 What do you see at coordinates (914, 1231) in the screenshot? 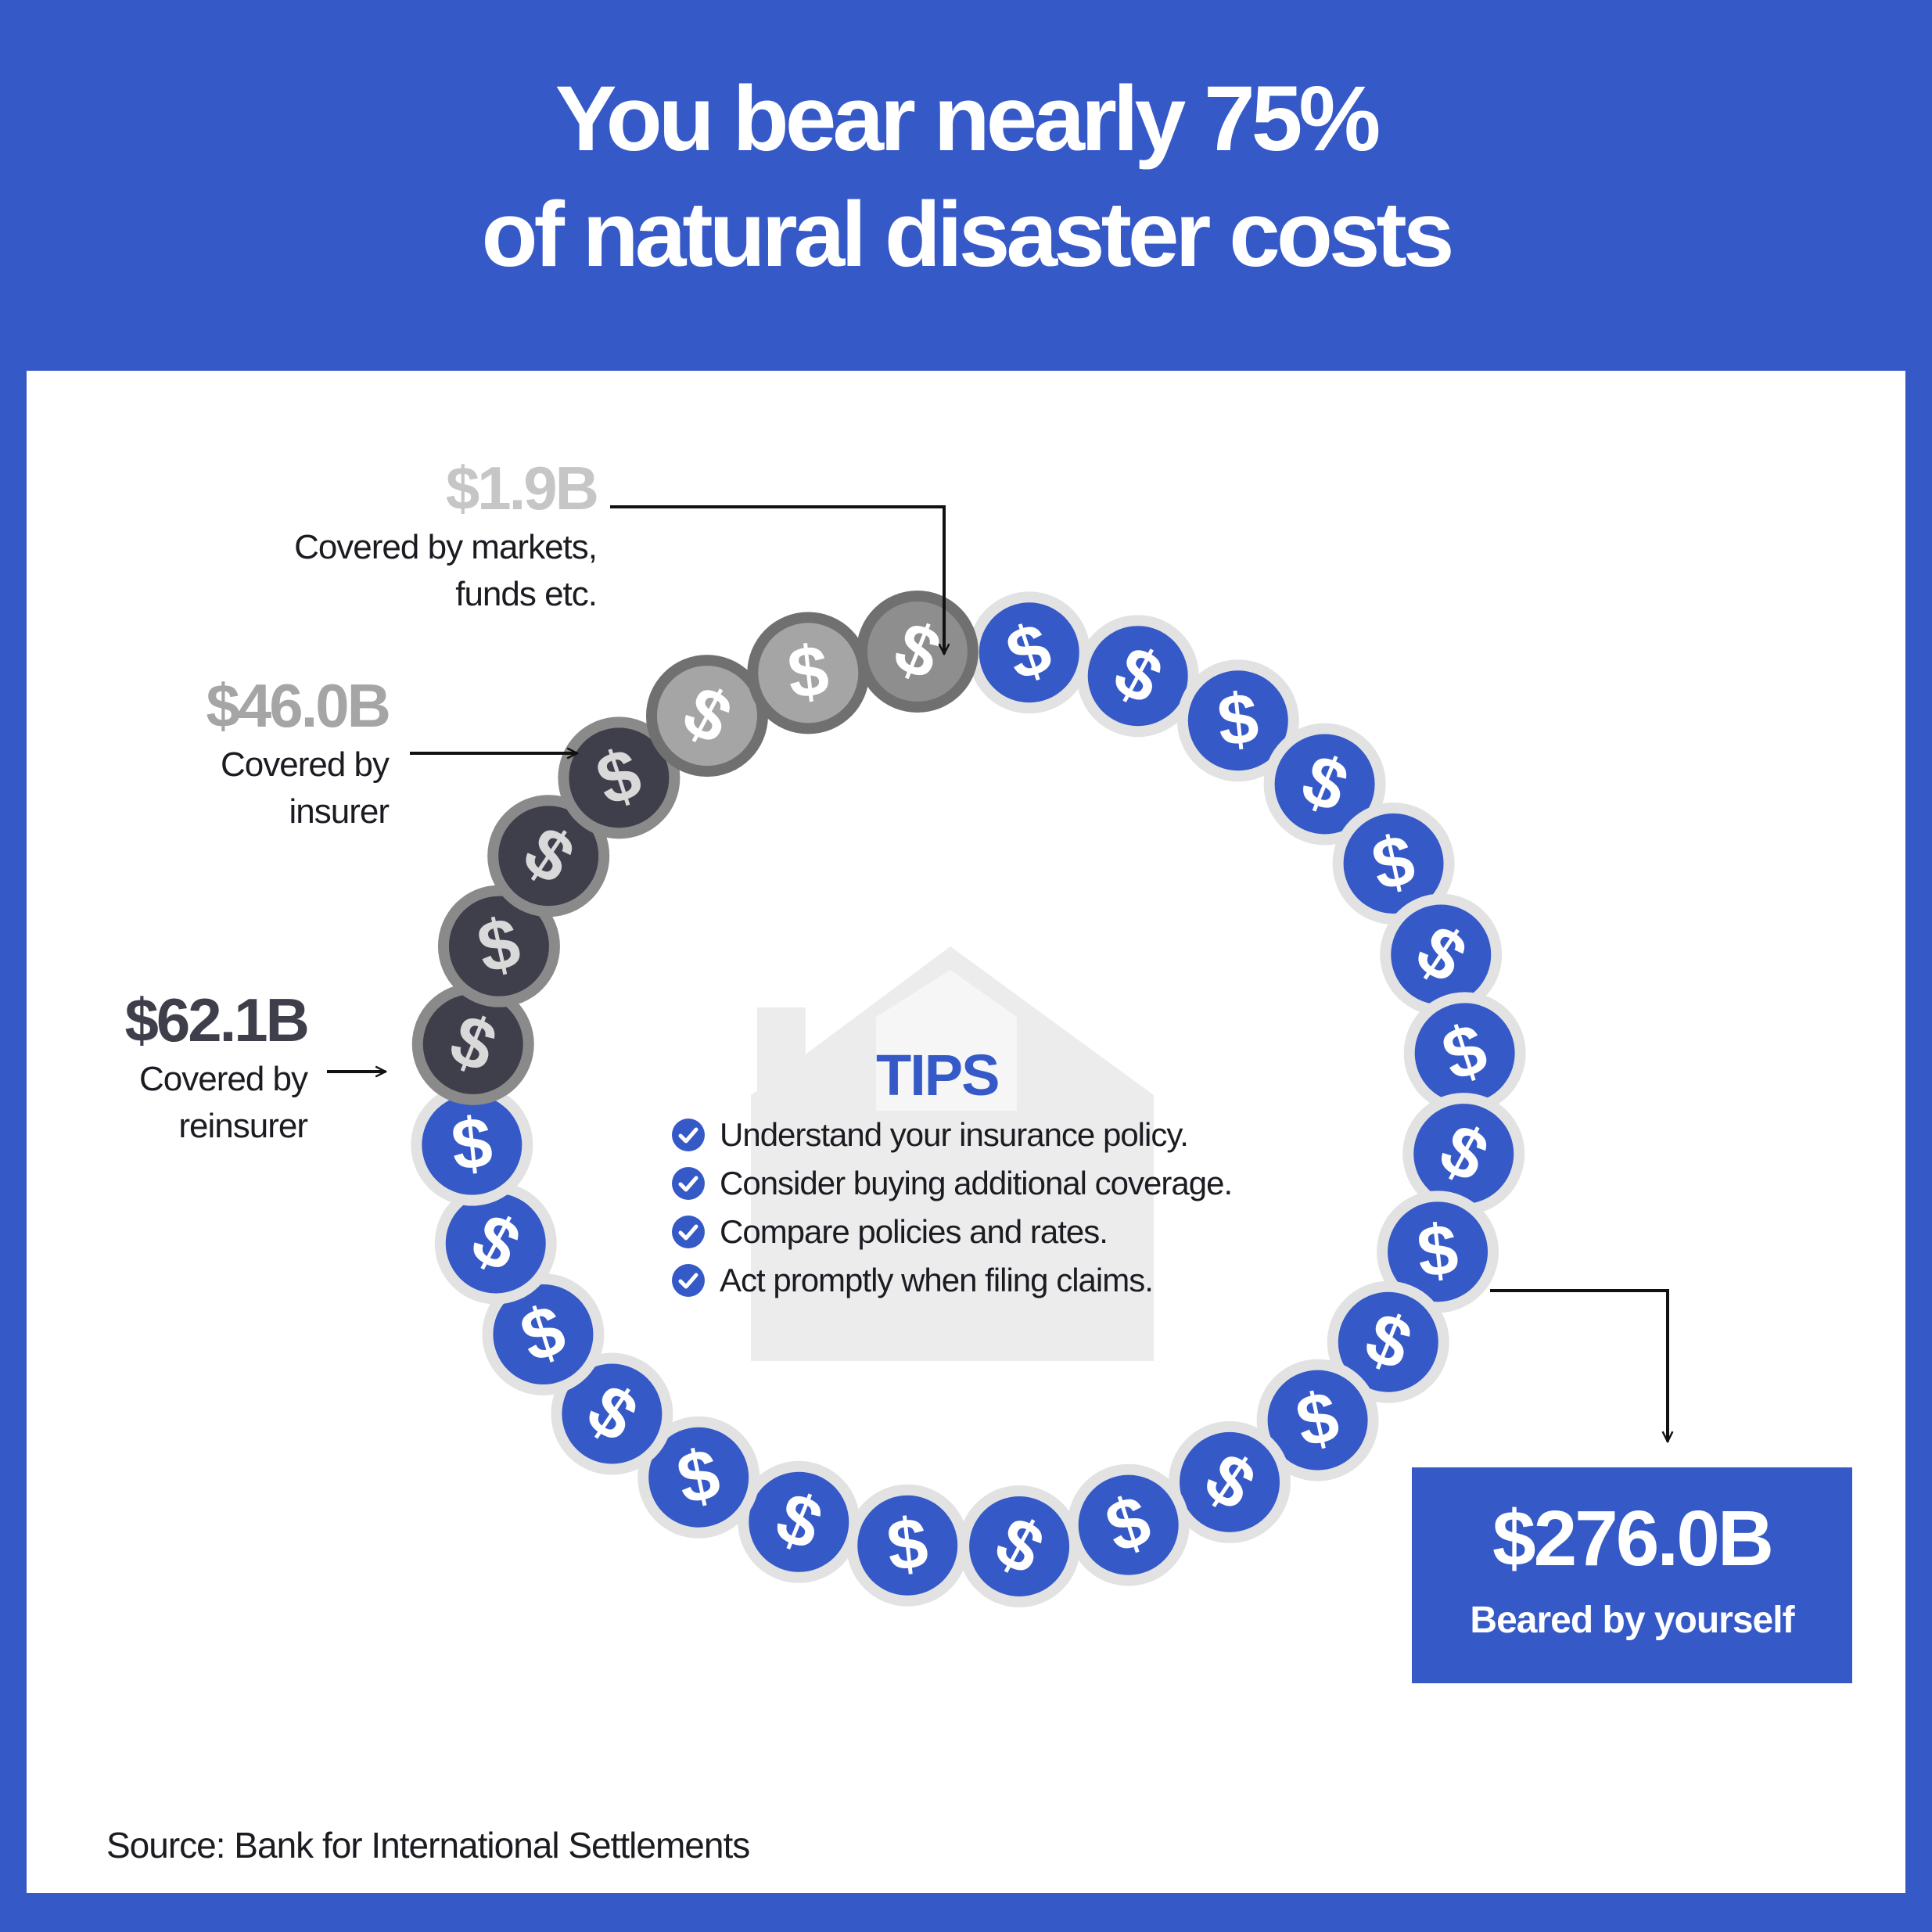
I see `tip-text: Compare policies and rates.` at bounding box center [914, 1231].